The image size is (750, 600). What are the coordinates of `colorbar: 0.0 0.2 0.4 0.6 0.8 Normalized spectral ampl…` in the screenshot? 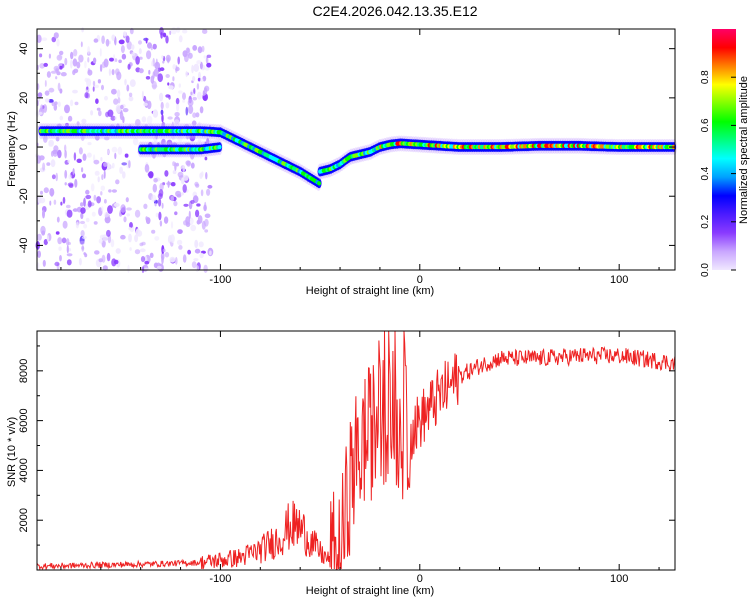 It's located at (725, 153).